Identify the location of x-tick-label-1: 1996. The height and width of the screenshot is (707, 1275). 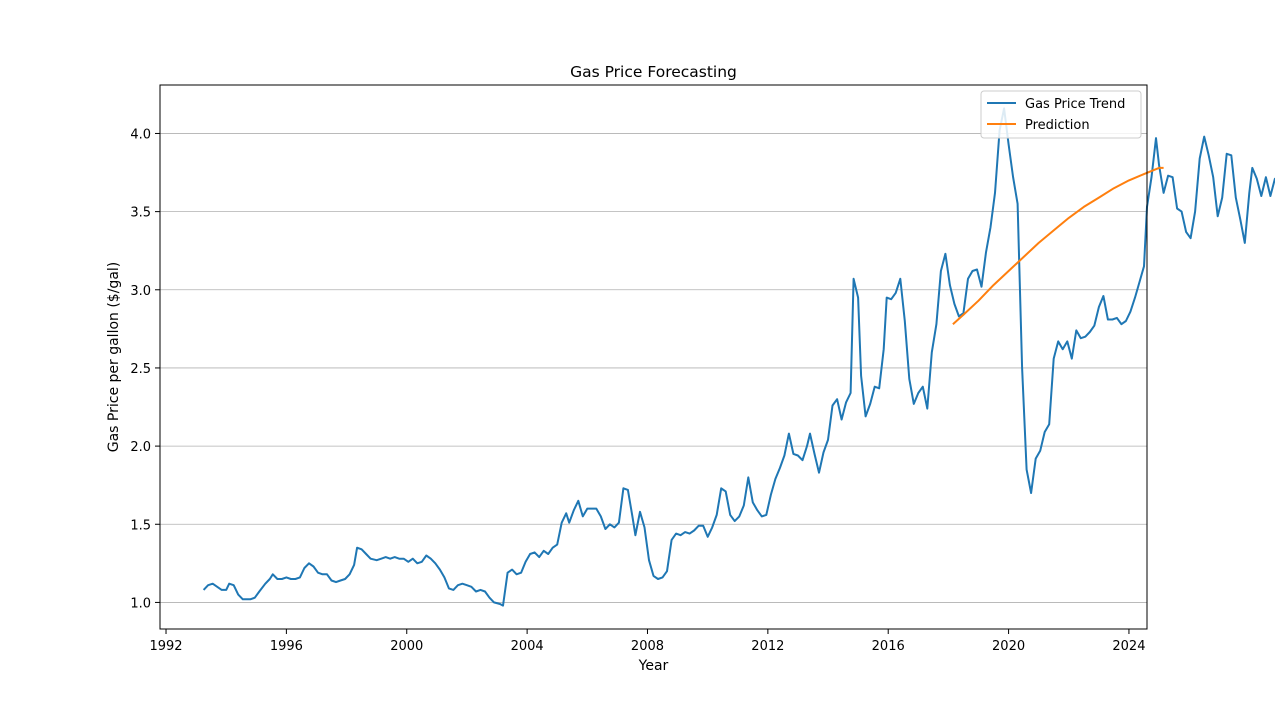
(286, 646).